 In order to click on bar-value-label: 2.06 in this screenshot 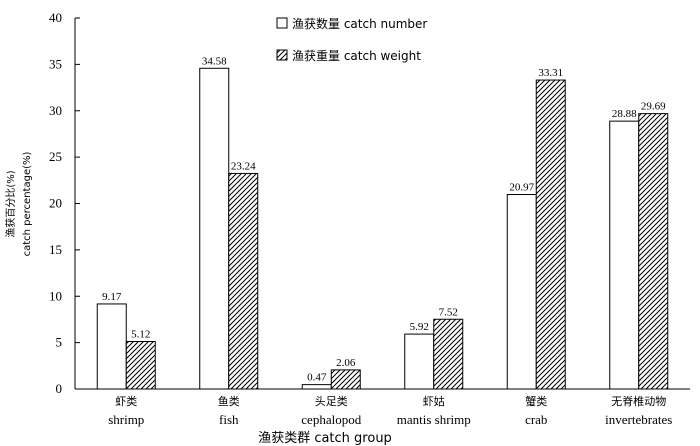, I will do `click(346, 363)`.